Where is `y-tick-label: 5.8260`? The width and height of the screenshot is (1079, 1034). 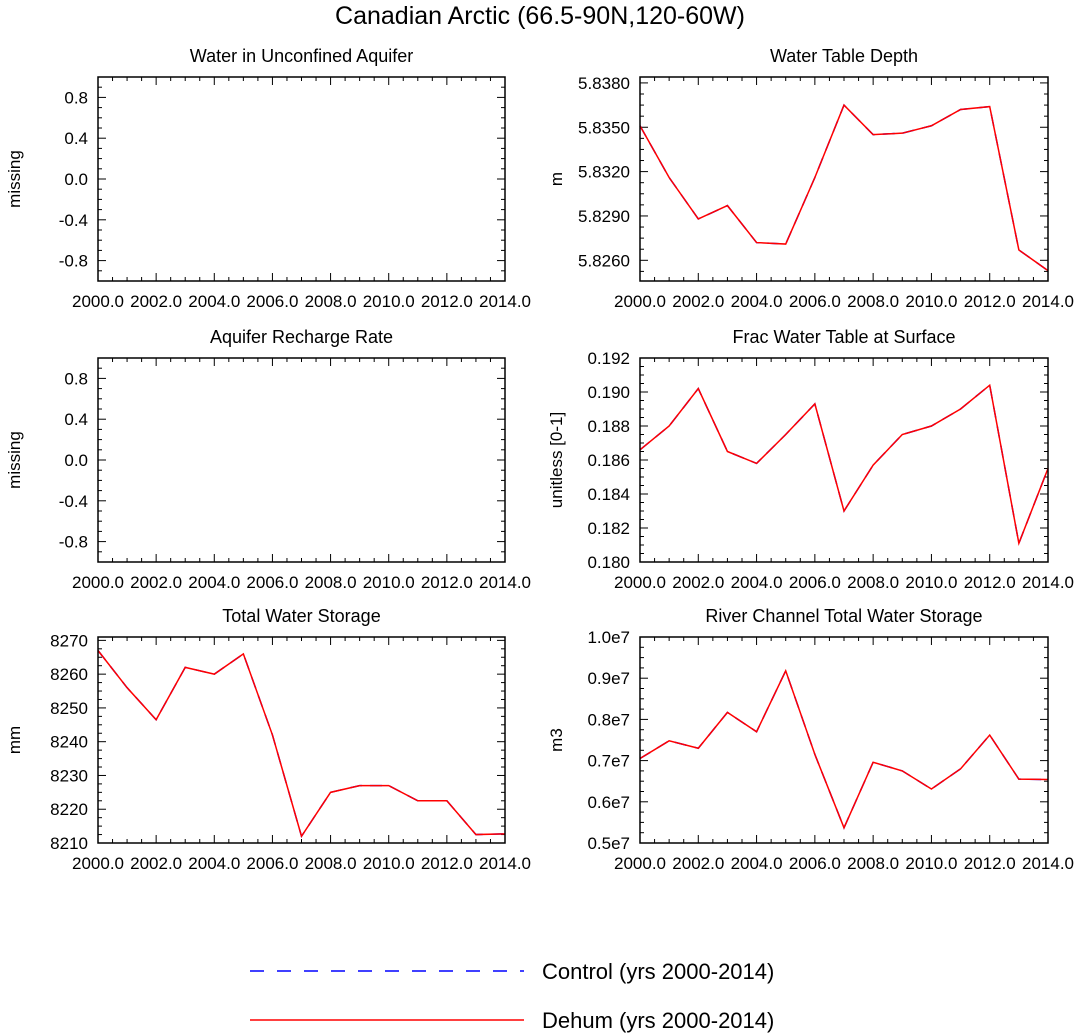
y-tick-label: 5.8260 is located at coordinates (604, 260).